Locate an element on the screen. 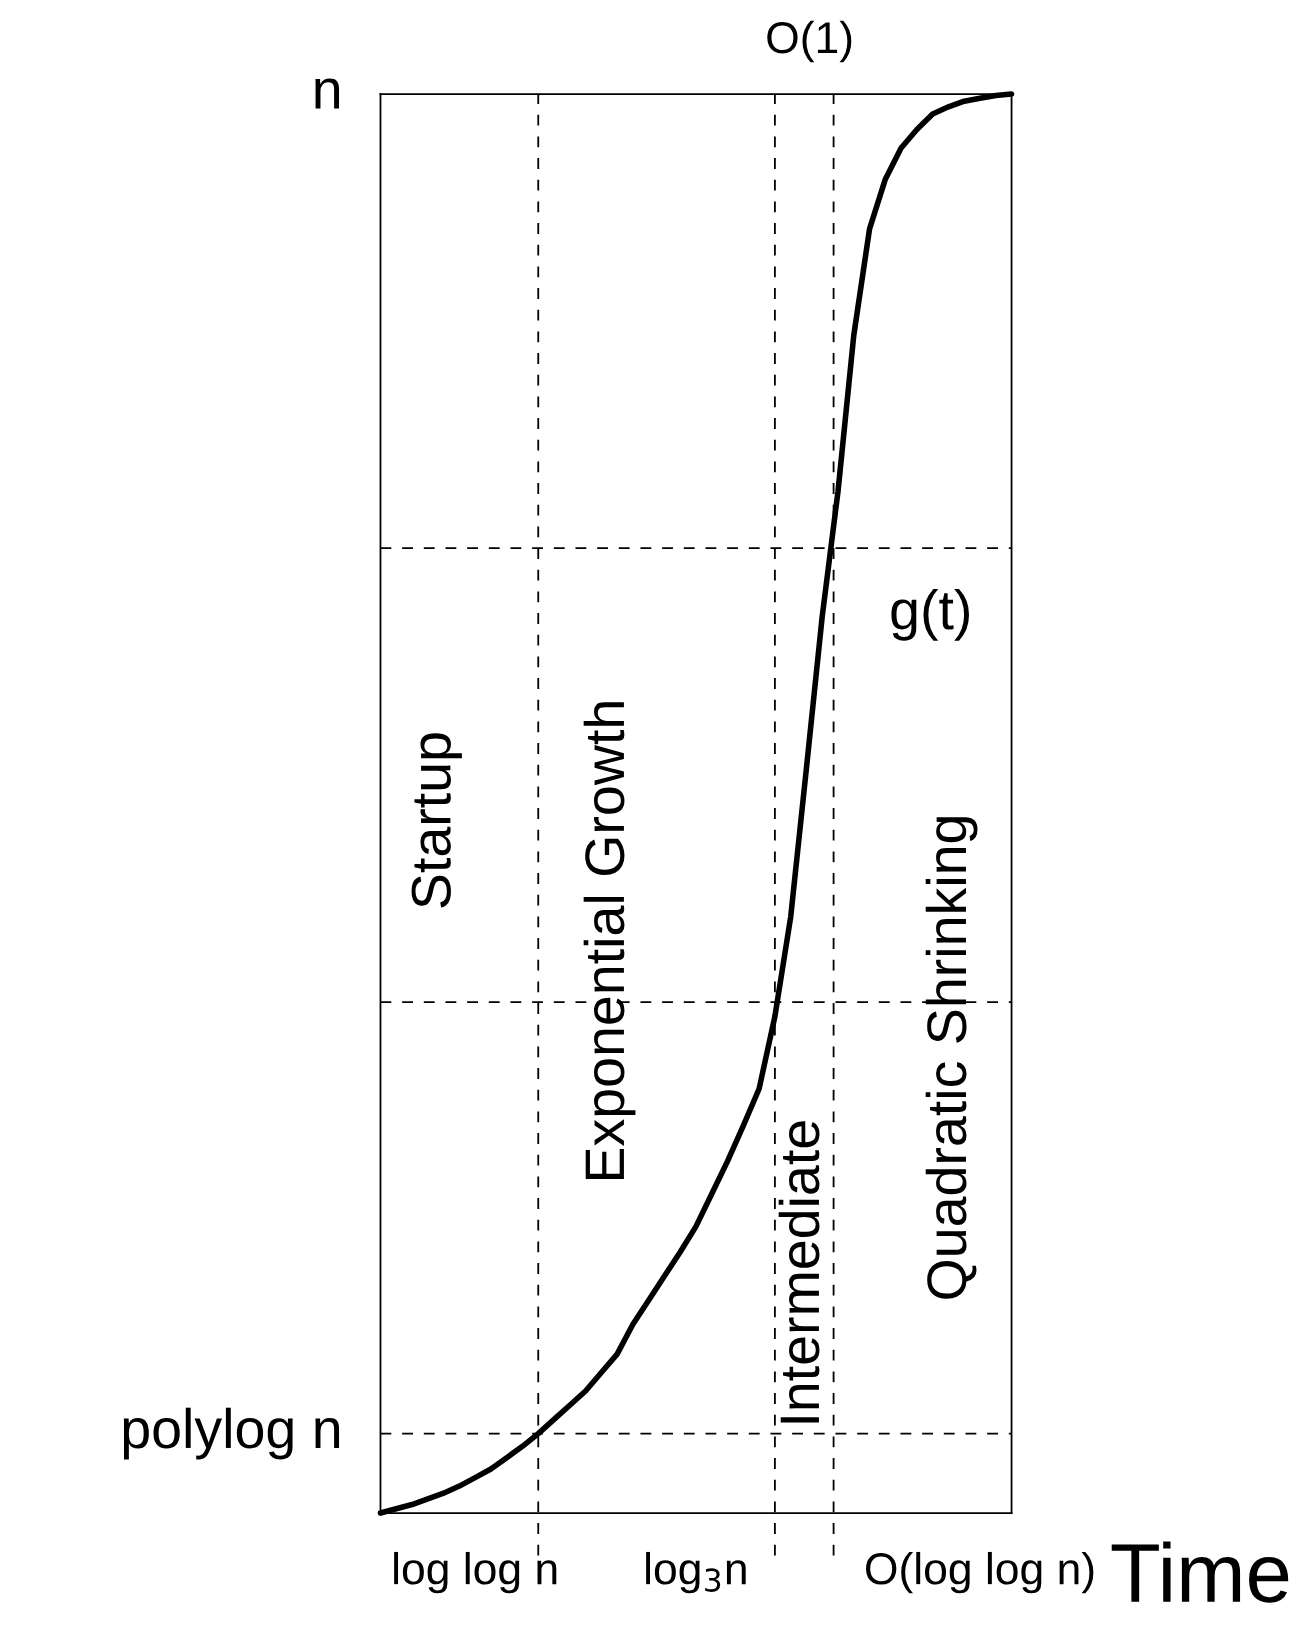  x-tick-label: log log n is located at coordinates (475, 1572).